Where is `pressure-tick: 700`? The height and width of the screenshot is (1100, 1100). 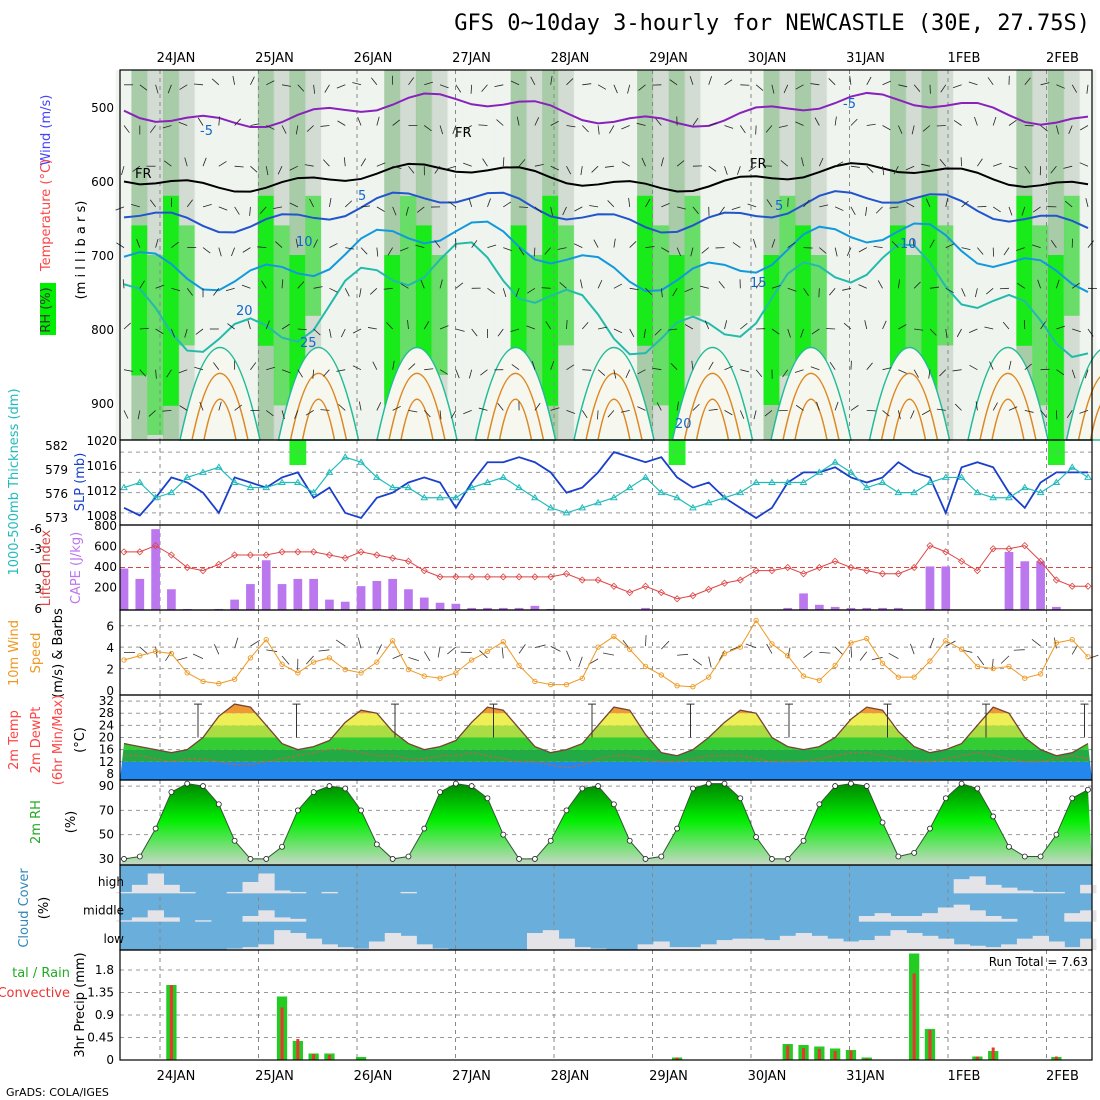 pressure-tick: 700 is located at coordinates (102, 256).